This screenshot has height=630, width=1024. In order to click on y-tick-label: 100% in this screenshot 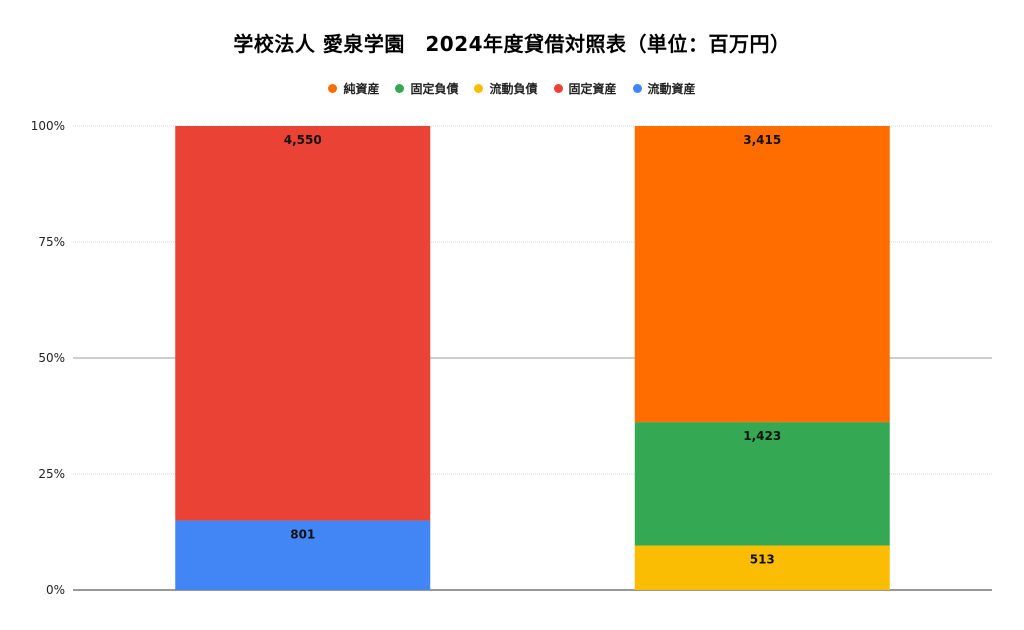, I will do `click(48, 126)`.